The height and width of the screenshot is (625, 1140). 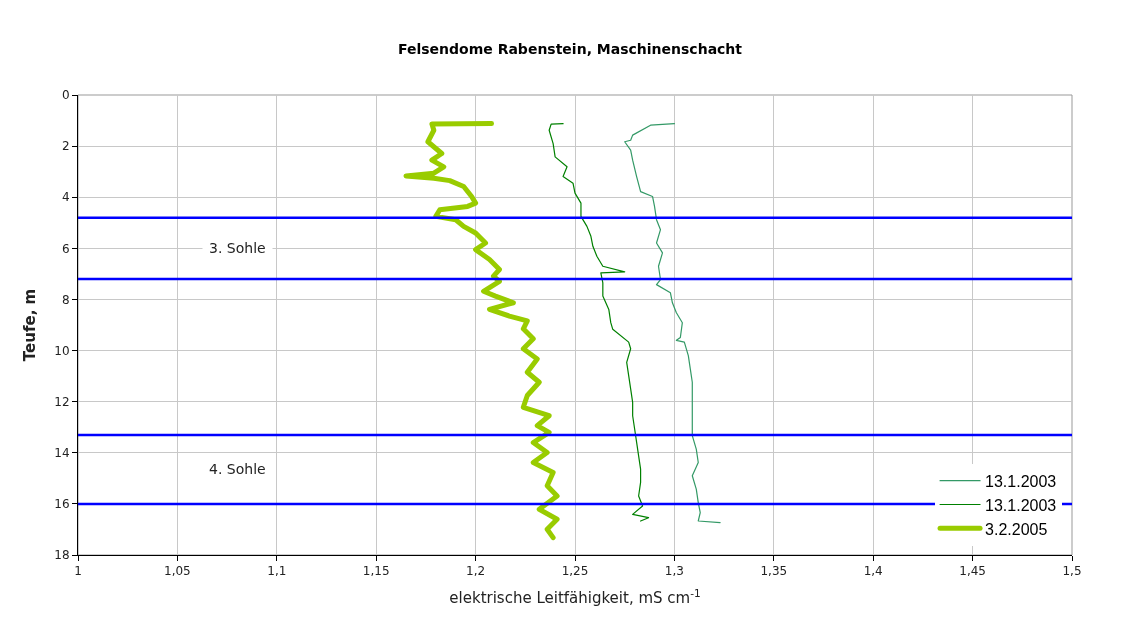 I want to click on y-axis-title: Teufe, m, so click(x=29, y=325).